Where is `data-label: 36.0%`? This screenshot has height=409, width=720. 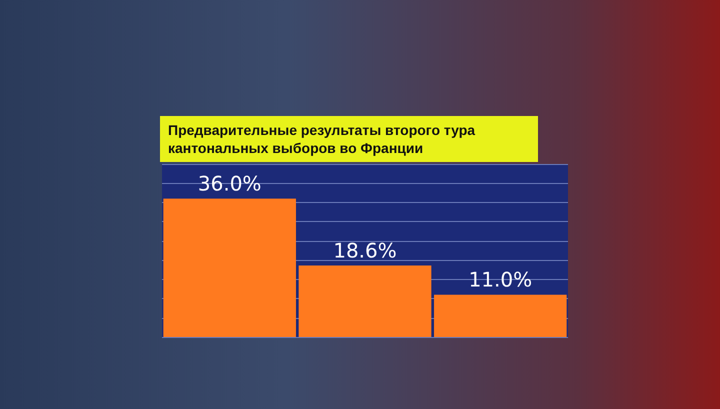 data-label: 36.0% is located at coordinates (230, 184).